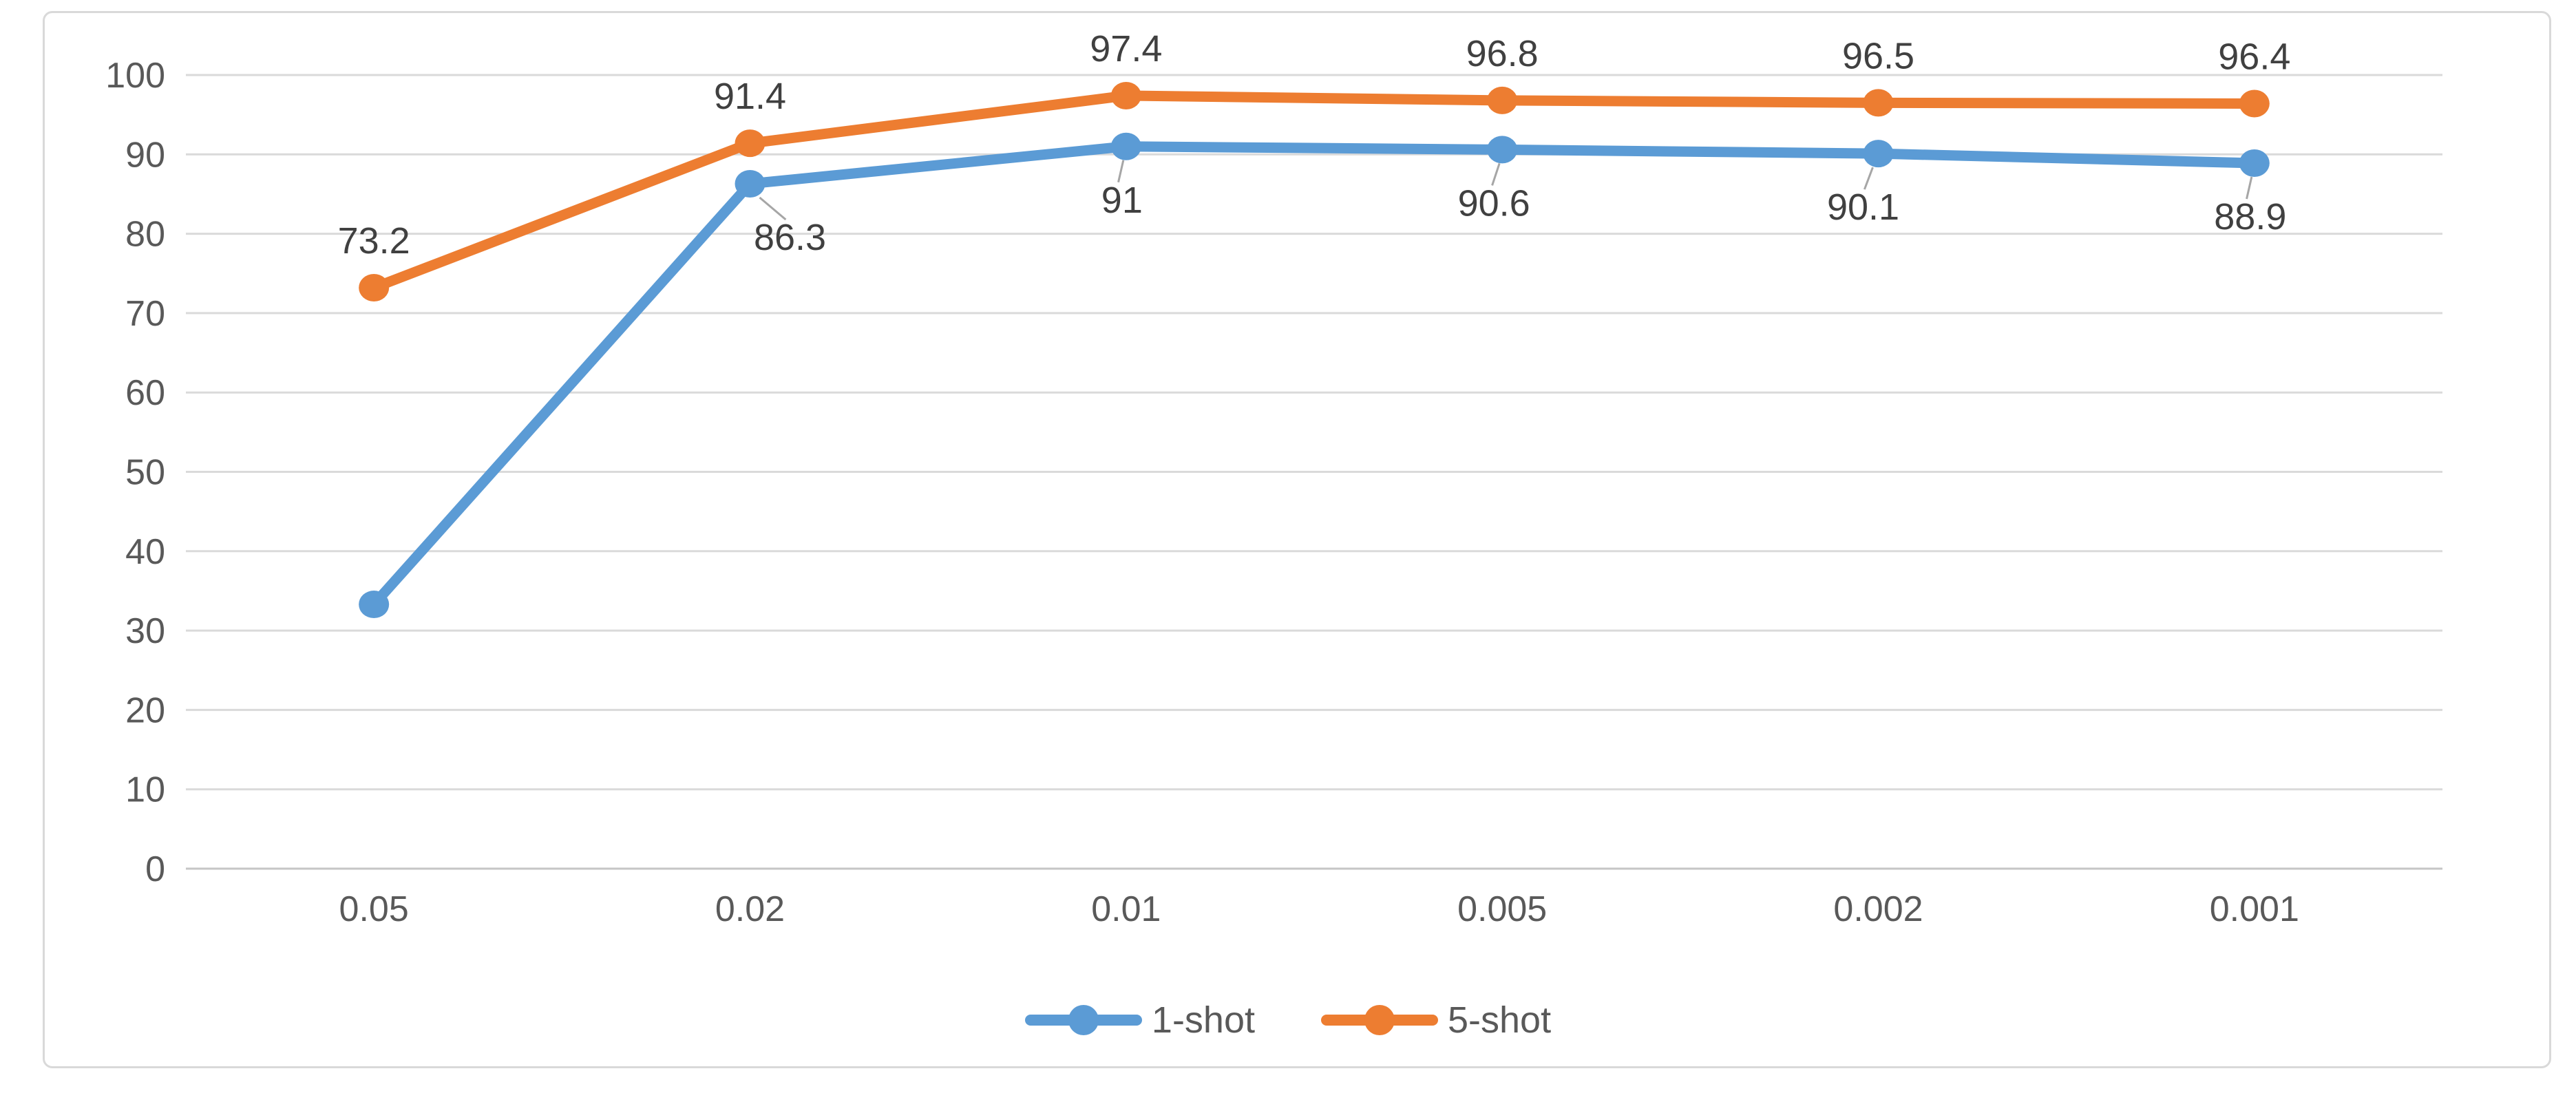 The height and width of the screenshot is (1102, 2576). Describe the element at coordinates (145, 473) in the screenshot. I see `y-tick-label: 50` at that location.